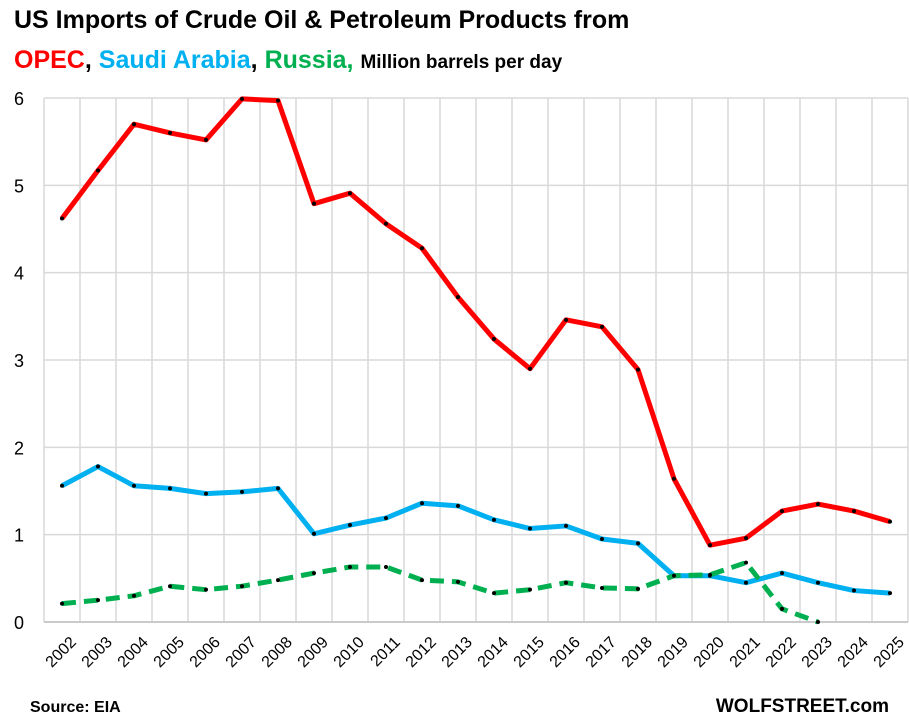 Image resolution: width=909 pixels, height=727 pixels. What do you see at coordinates (457, 652) in the screenshot?
I see `x-tick-label: 2013` at bounding box center [457, 652].